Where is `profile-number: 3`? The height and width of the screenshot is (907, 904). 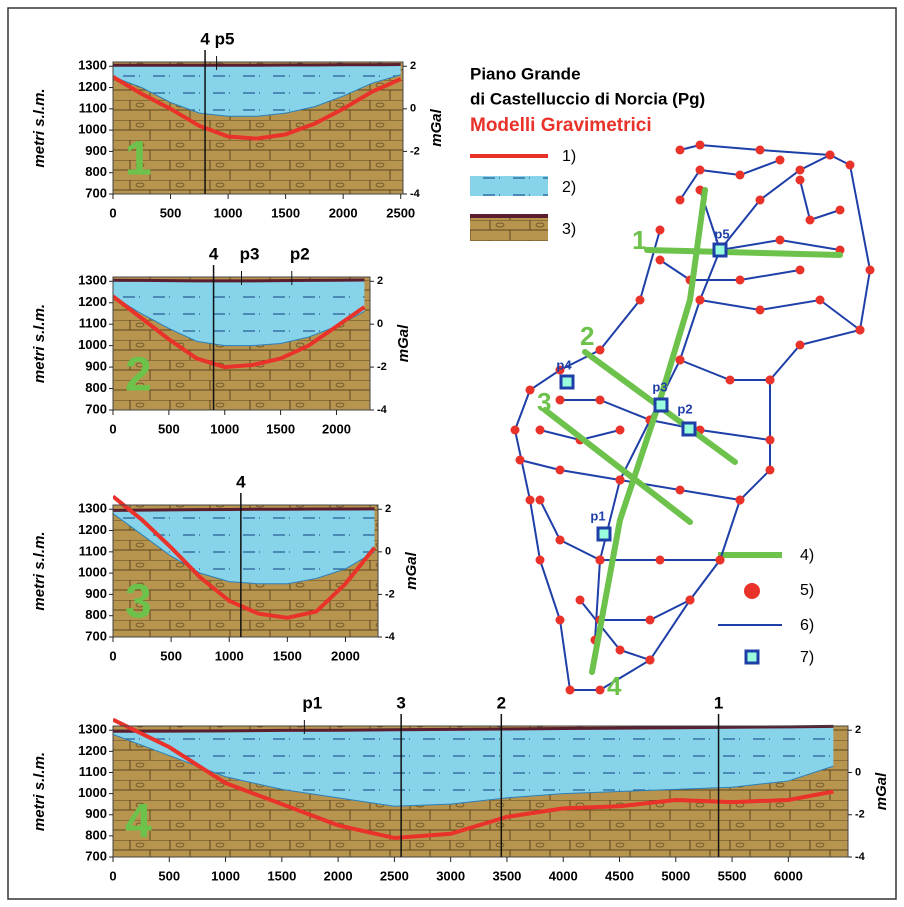 profile-number: 3 is located at coordinates (138, 602).